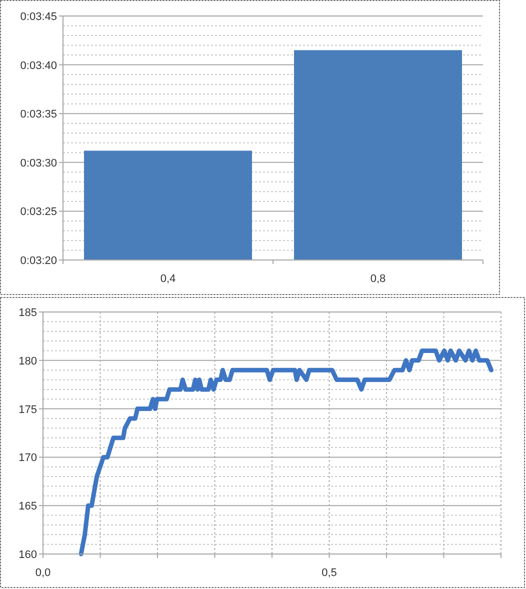 This screenshot has height=589, width=526. What do you see at coordinates (38, 114) in the screenshot?
I see `y-tick-label: 0:03:35` at bounding box center [38, 114].